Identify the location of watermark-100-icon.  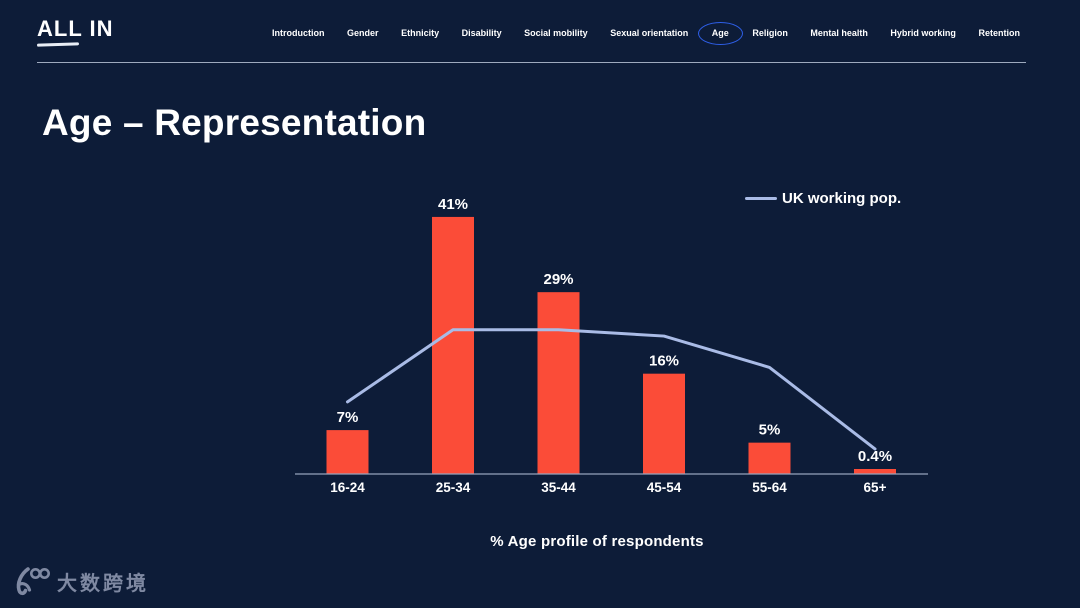
(33, 581).